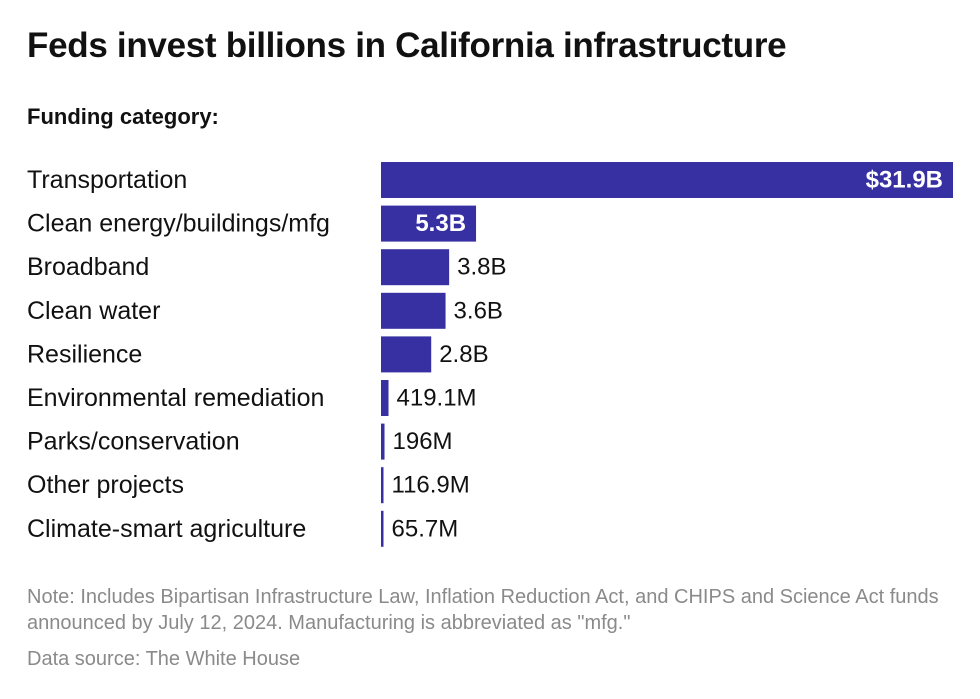 The height and width of the screenshot is (699, 980). What do you see at coordinates (904, 180) in the screenshot?
I see `value-label: $31.9B` at bounding box center [904, 180].